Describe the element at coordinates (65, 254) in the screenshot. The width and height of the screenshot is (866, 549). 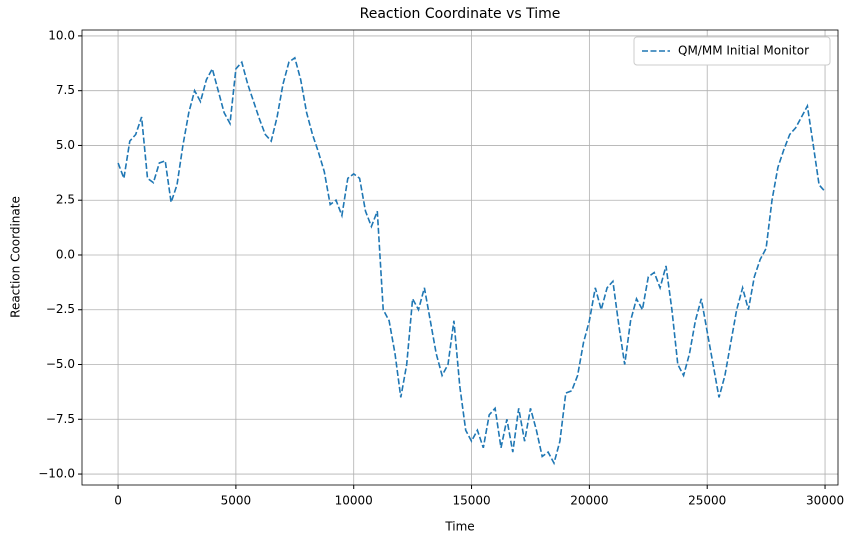
I see `y-tick-label: 0.0` at that location.